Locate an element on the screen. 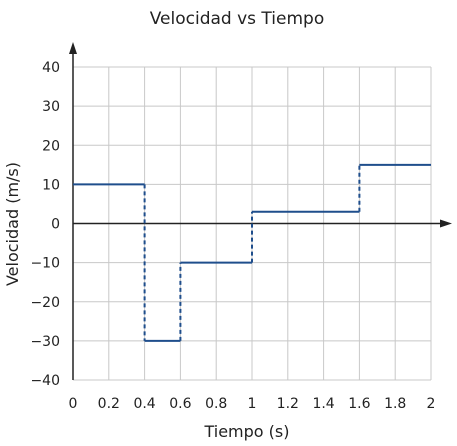  x-tick-label: 1.6 is located at coordinates (359, 404).